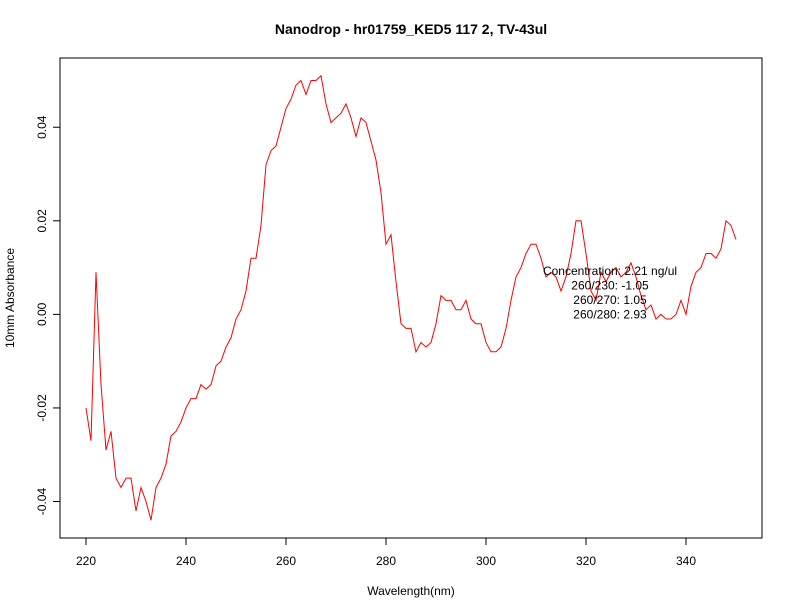  Describe the element at coordinates (610, 315) in the screenshot. I see `annotation: 260/280: 2.93` at that location.